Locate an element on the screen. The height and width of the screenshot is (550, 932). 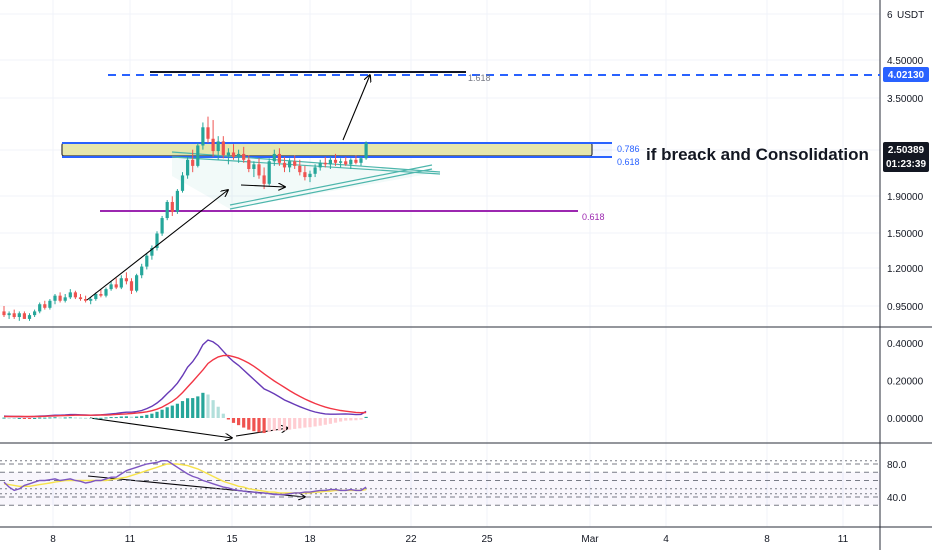
uptrend-arrow is located at coordinates (157, 245).